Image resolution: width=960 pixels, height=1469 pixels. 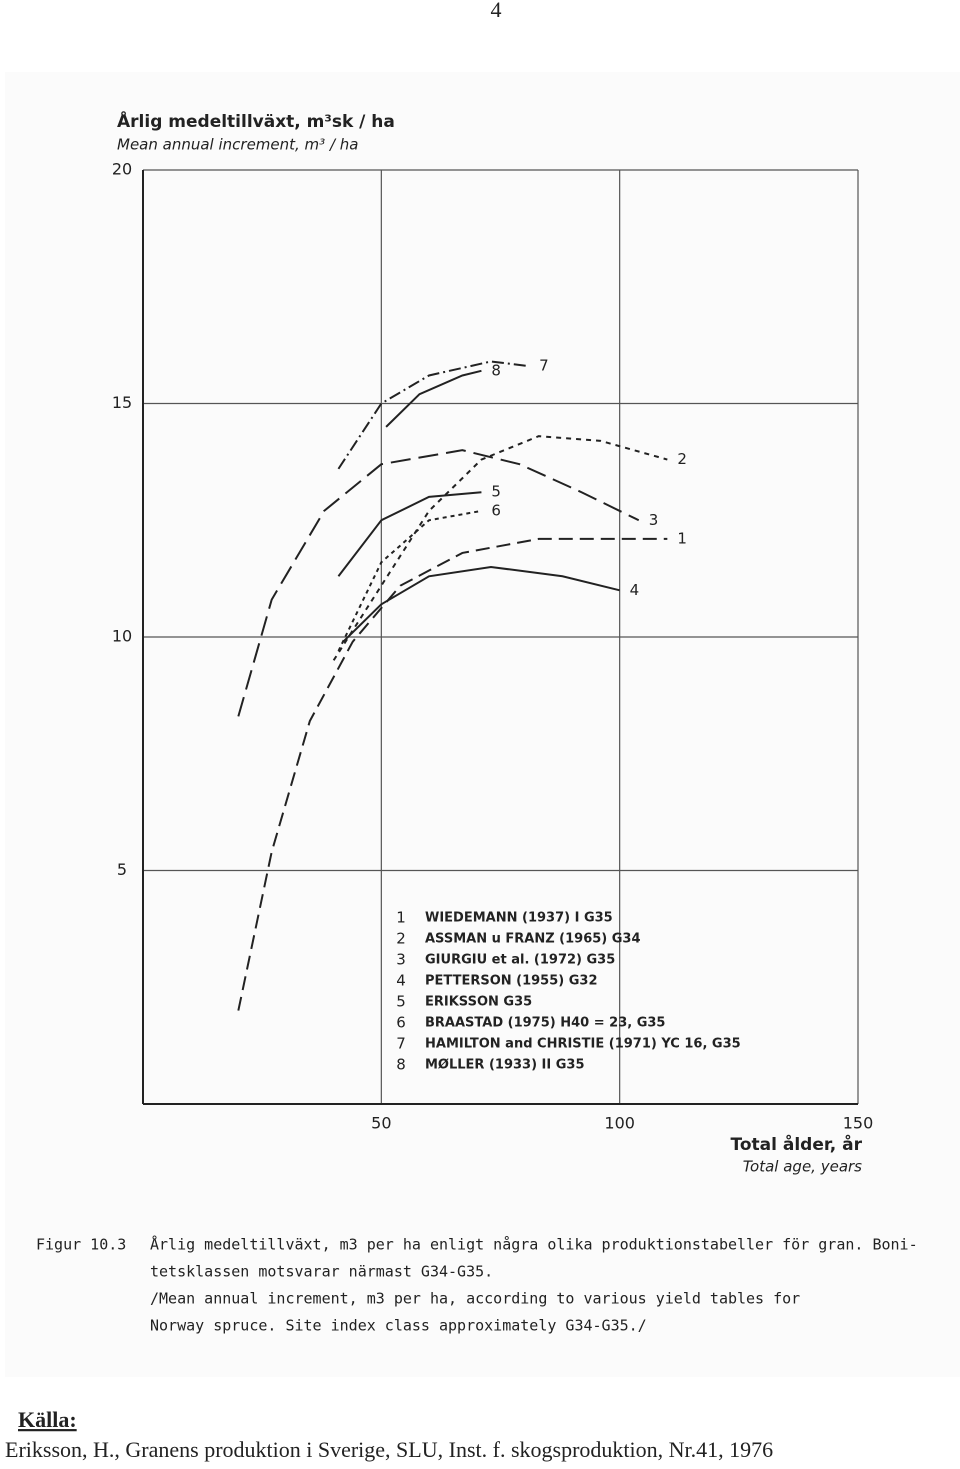 I want to click on legend-number: 4, so click(x=401, y=981).